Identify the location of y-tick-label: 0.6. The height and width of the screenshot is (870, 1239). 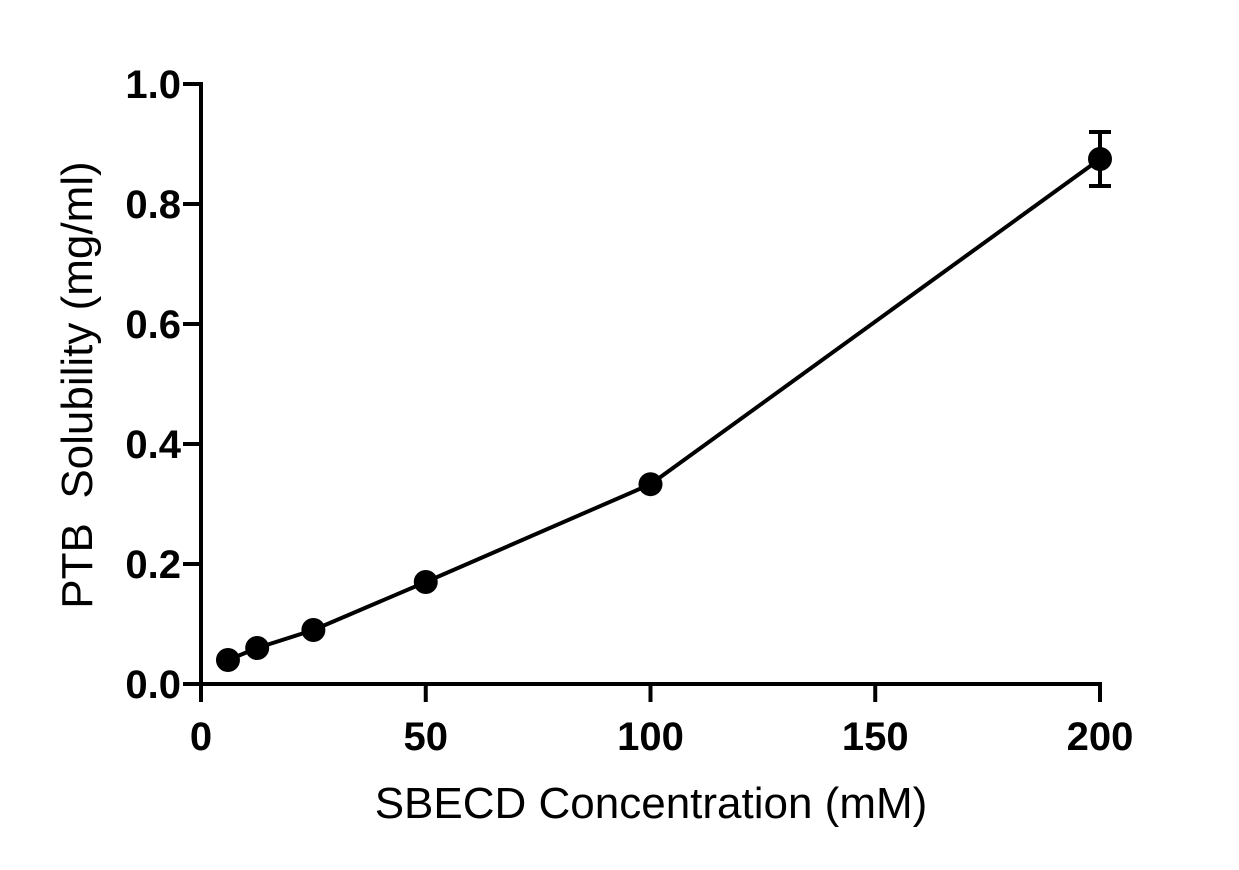
(153, 325).